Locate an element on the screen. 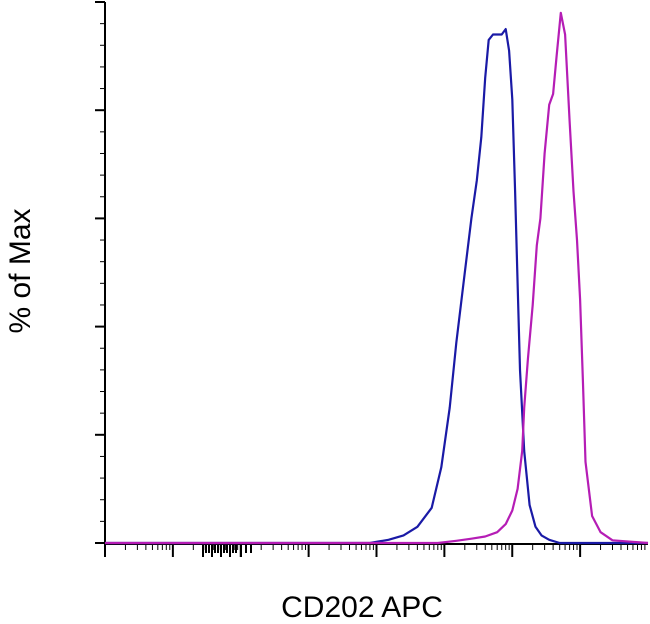  x-axis-ticks is located at coordinates (375, 550).